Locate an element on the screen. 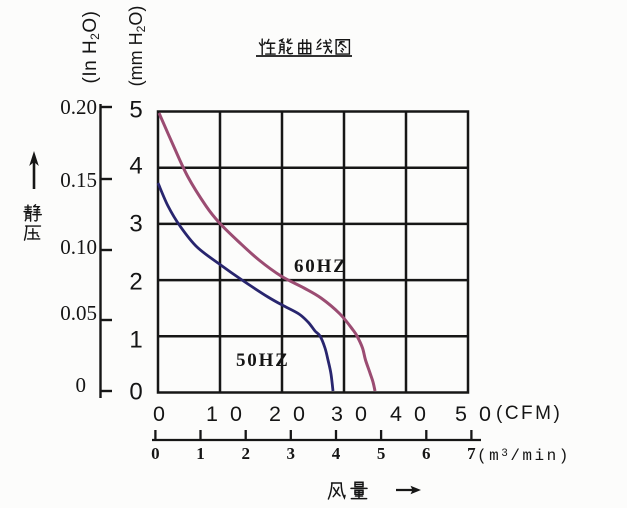 The width and height of the screenshot is (627, 508). svg-text: 7 is located at coordinates (471, 453).